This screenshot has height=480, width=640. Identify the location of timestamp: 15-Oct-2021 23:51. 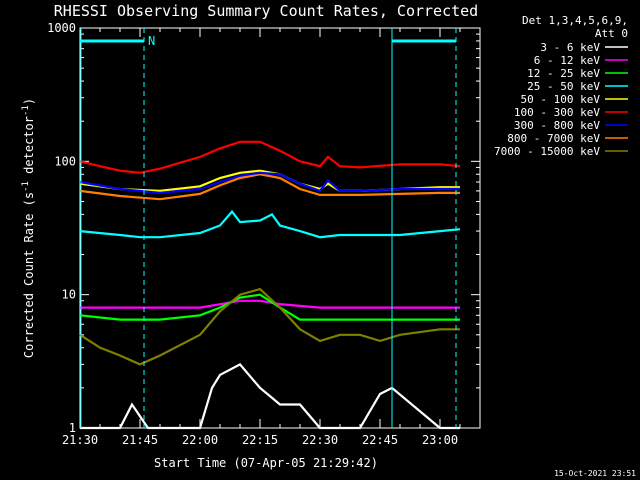
(595, 473).